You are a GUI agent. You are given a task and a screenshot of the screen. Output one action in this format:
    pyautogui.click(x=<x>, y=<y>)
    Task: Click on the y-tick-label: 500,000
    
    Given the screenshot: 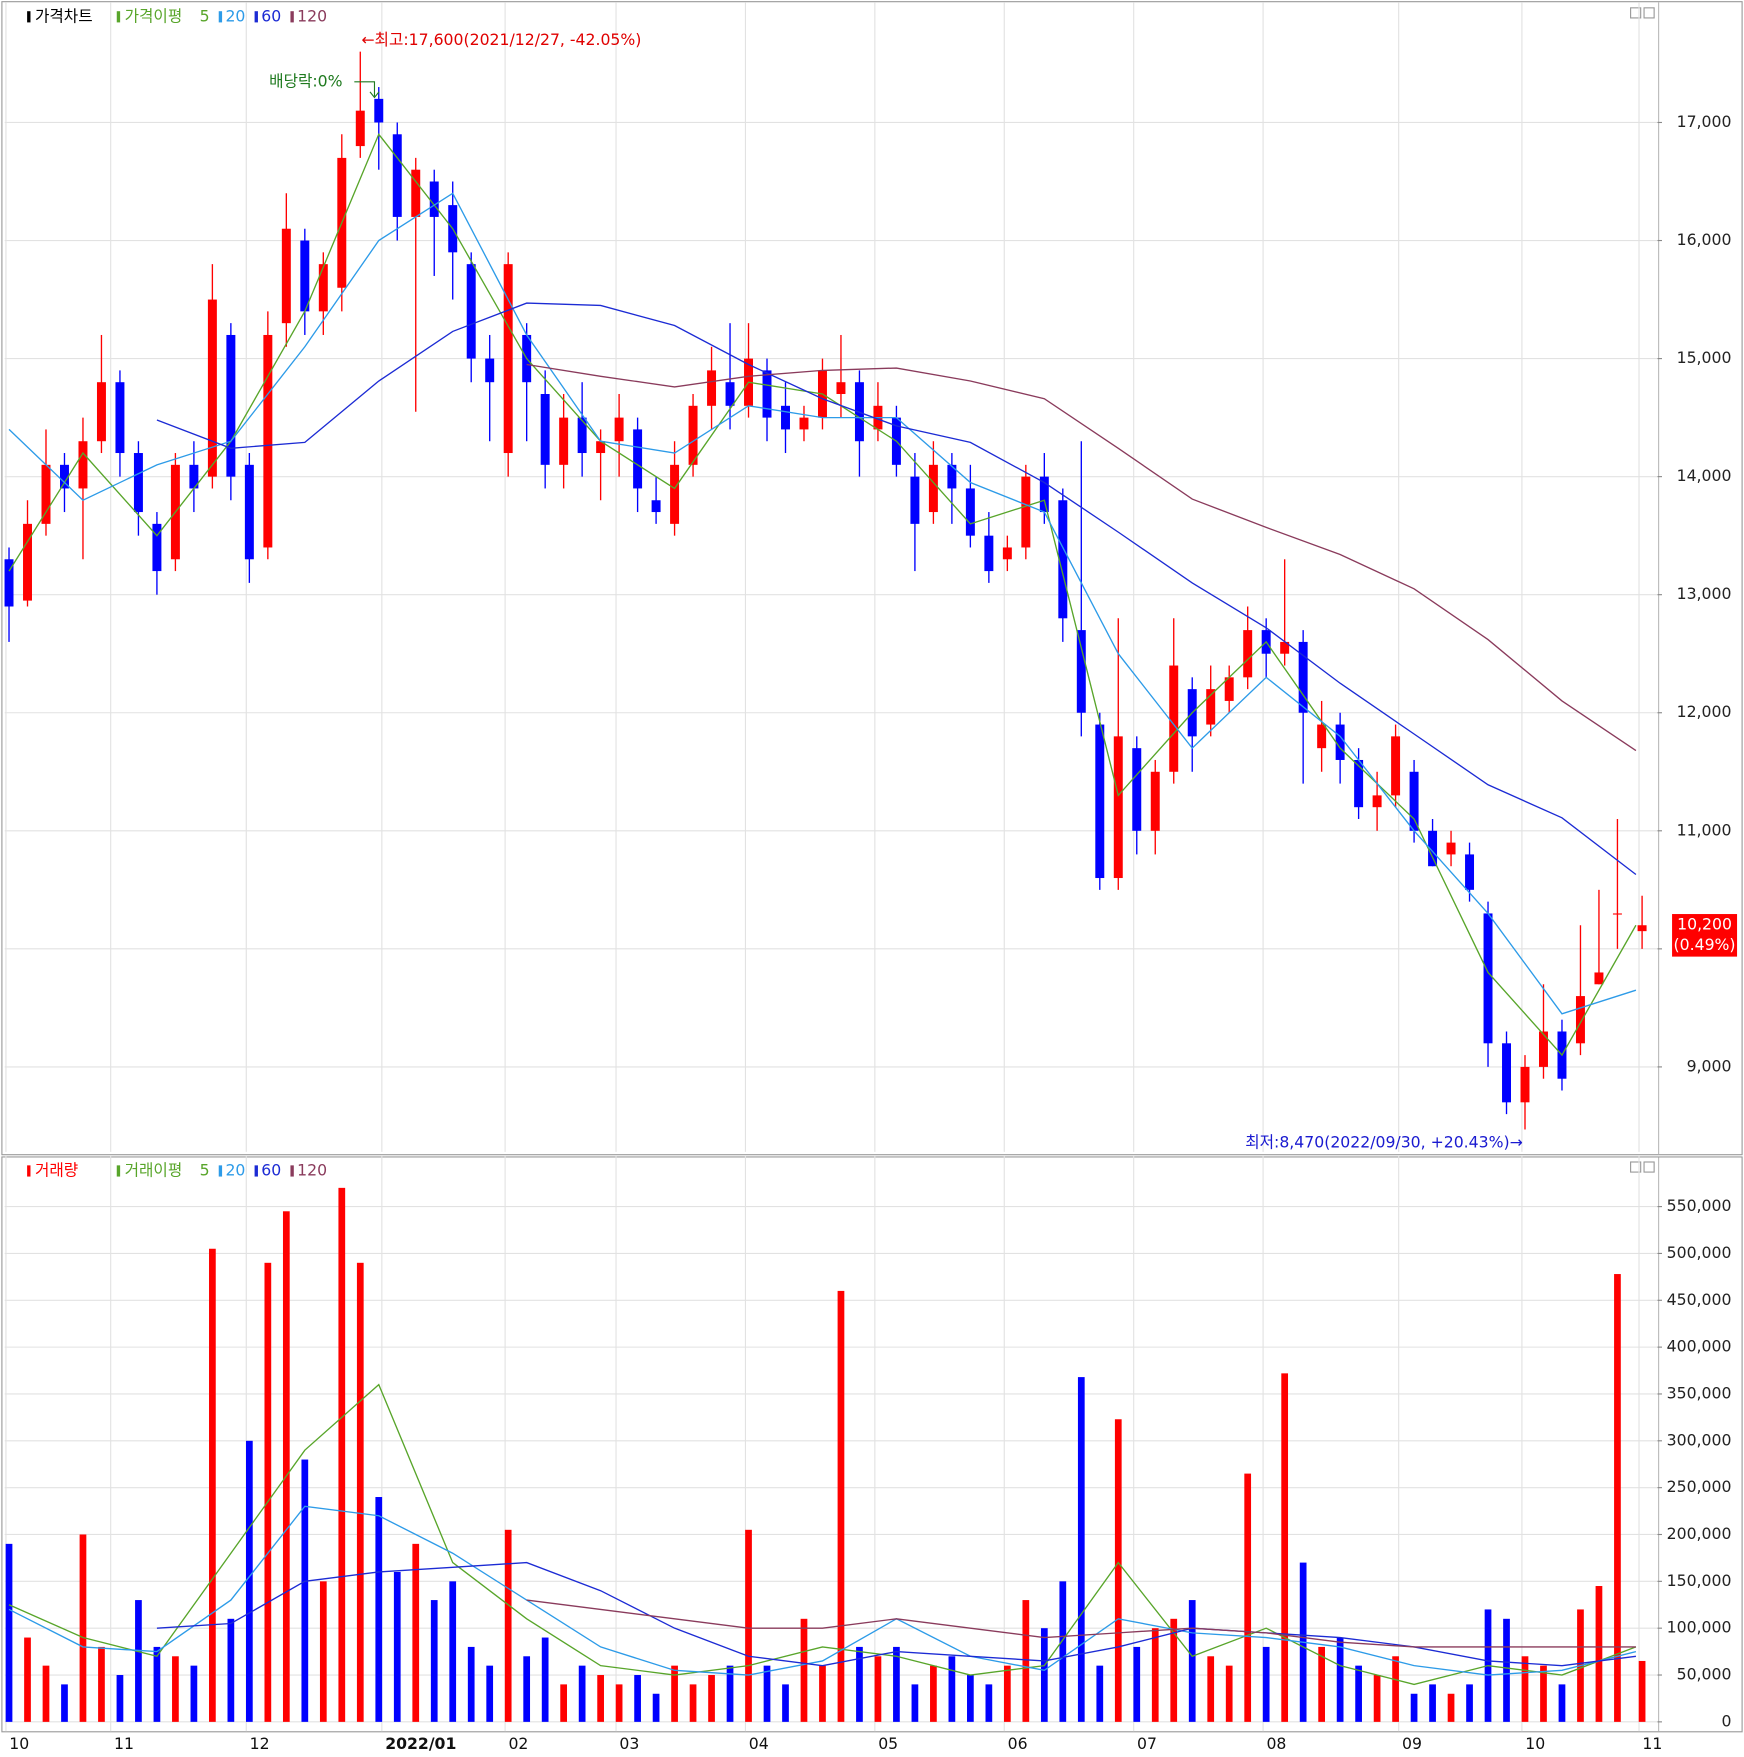 What is the action you would take?
    pyautogui.click(x=1699, y=1252)
    